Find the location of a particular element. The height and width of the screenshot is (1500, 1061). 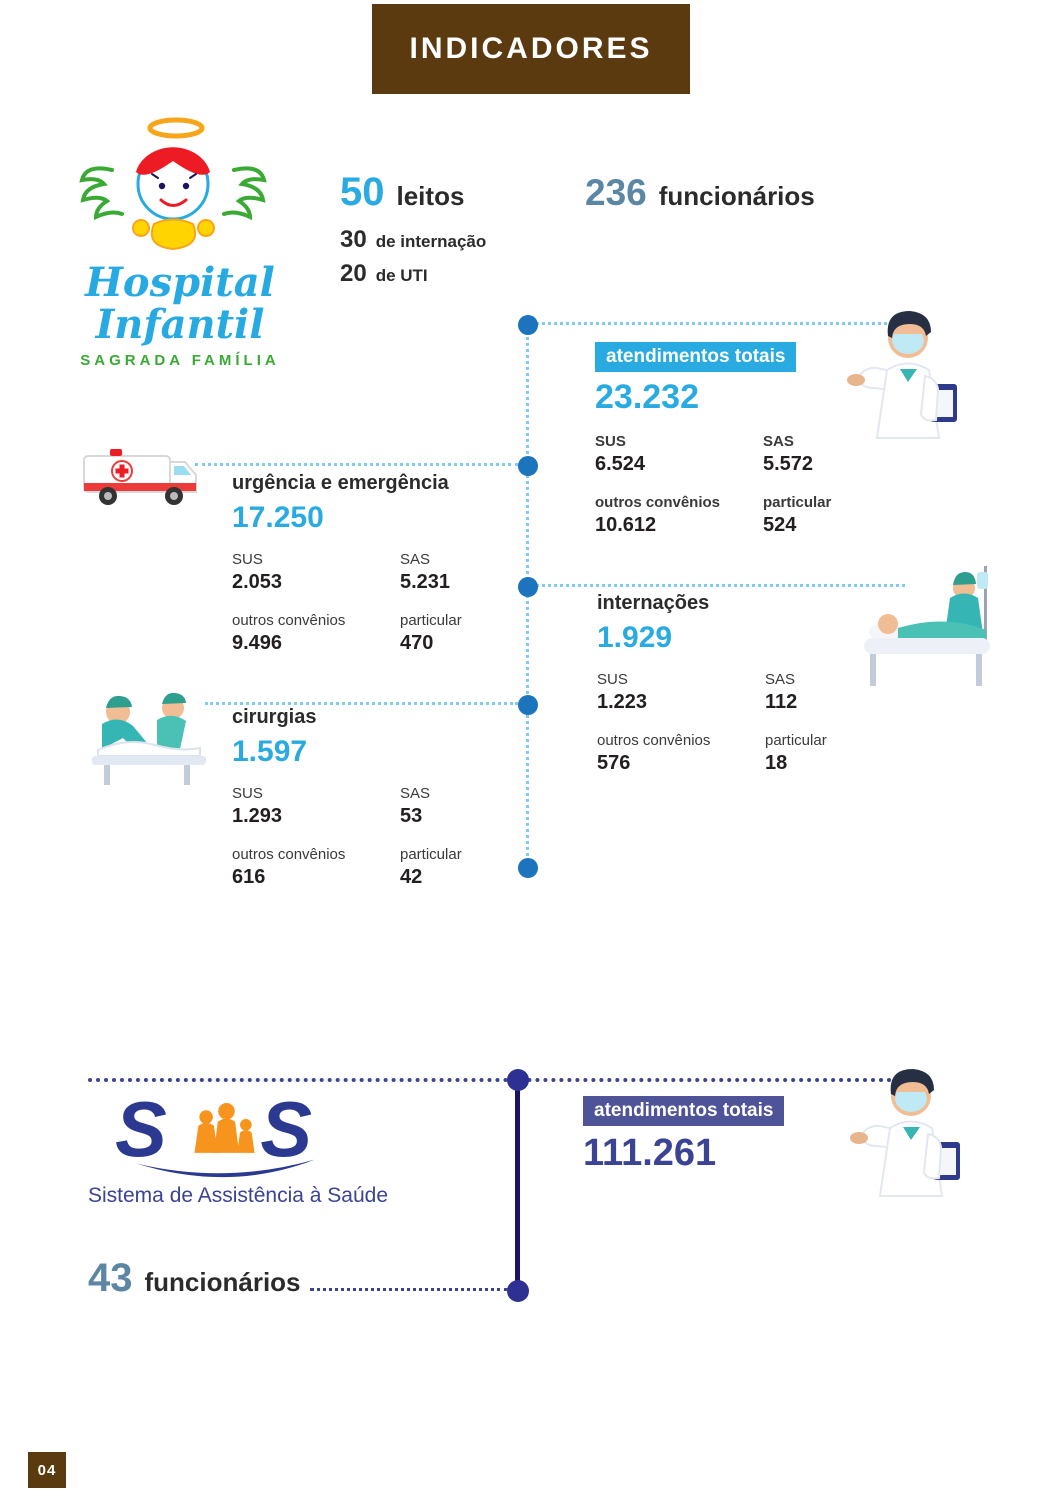

connector-cirurgias is located at coordinates (361, 703).